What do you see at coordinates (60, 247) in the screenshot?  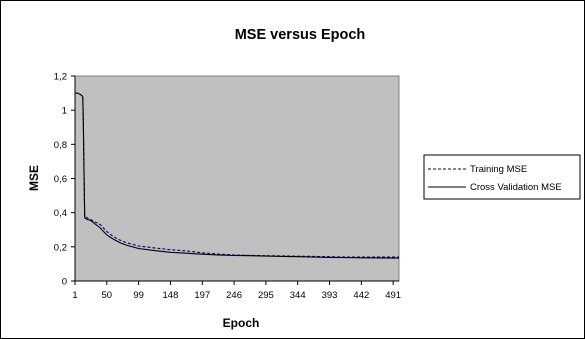 I see `y-tick-label: 0,2` at bounding box center [60, 247].